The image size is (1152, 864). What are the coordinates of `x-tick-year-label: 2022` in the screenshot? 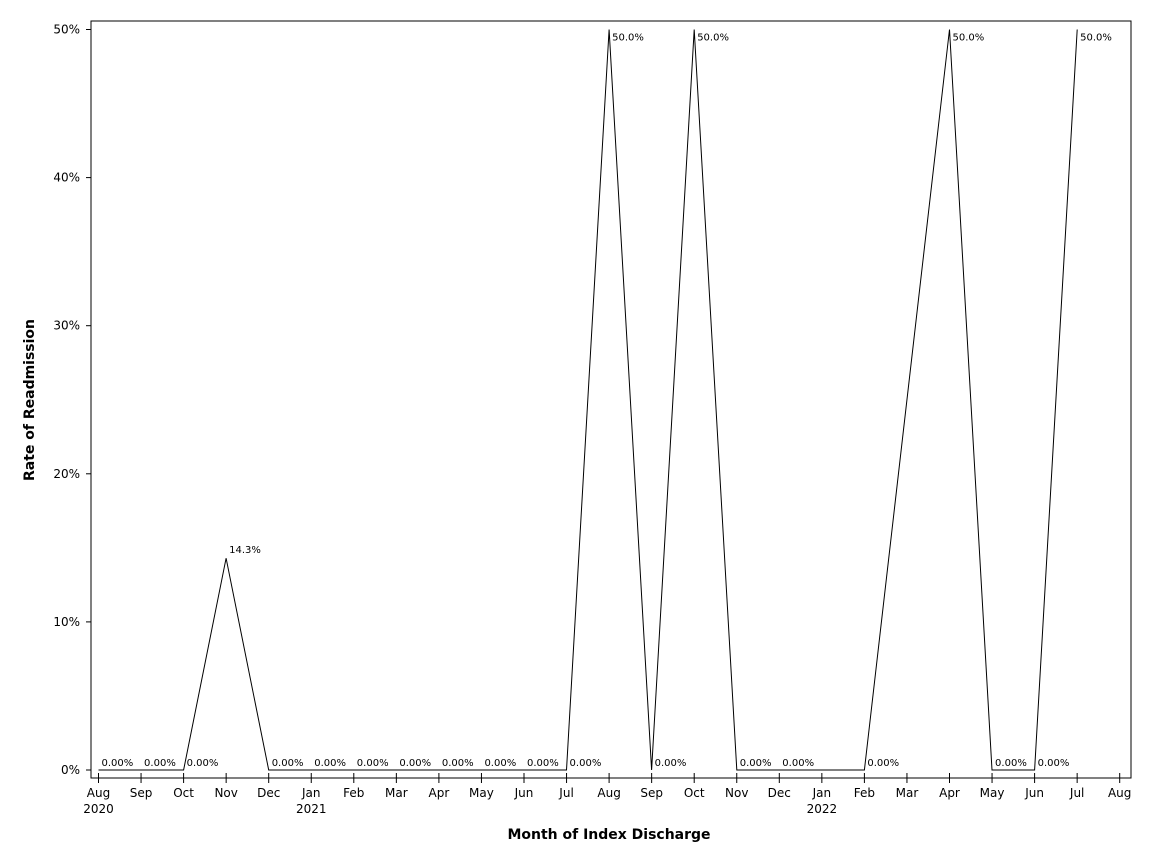 It's located at (822, 809).